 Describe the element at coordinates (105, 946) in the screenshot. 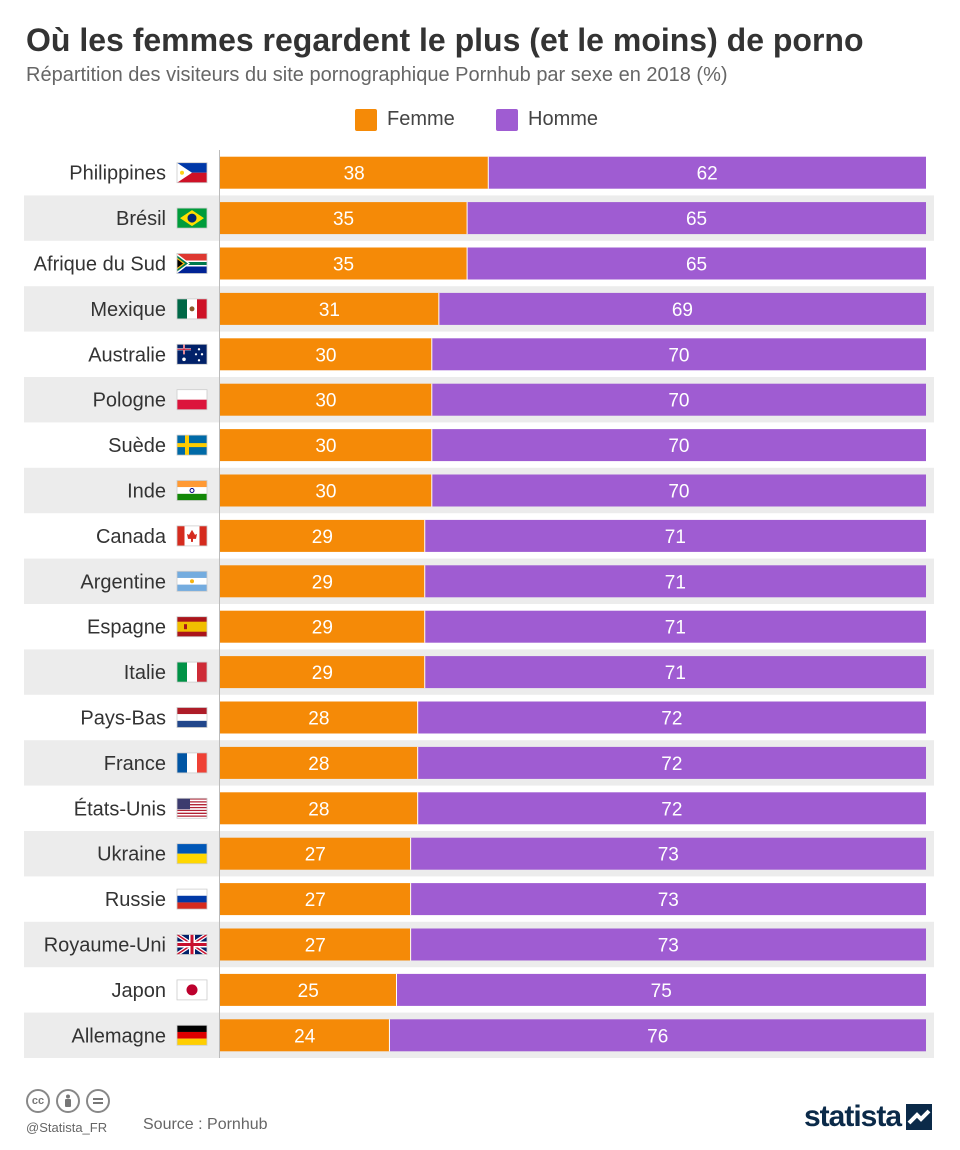

I see `category-label: Royaume-Uni` at that location.